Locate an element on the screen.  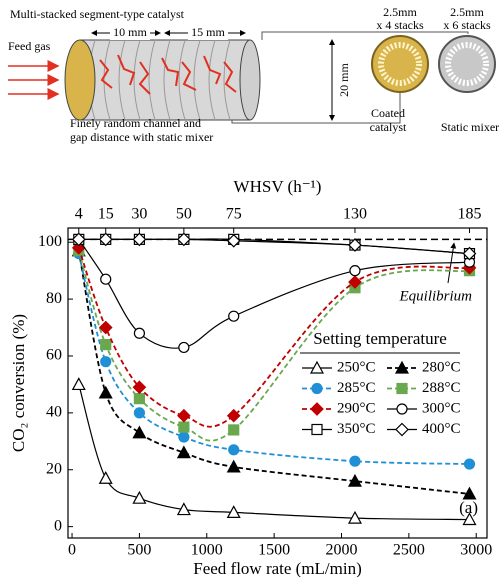
dimension-label: 20 mm is located at coordinates (344, 80).